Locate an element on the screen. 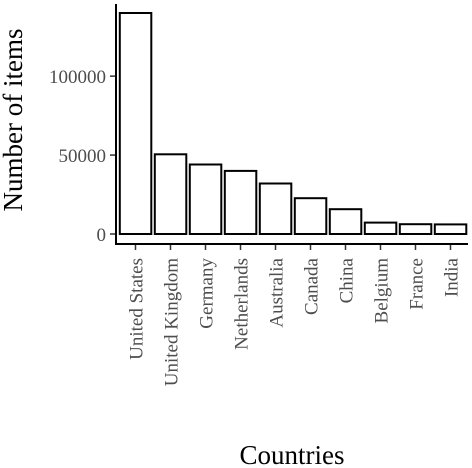 Image resolution: width=472 pixels, height=468 pixels. x-tick-label: United States is located at coordinates (137, 309).